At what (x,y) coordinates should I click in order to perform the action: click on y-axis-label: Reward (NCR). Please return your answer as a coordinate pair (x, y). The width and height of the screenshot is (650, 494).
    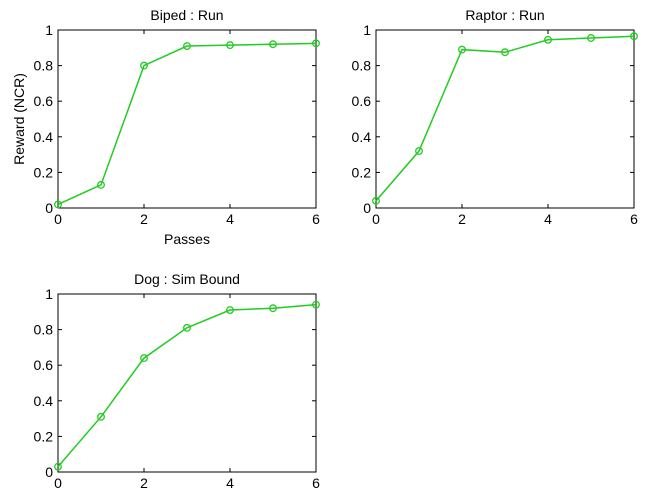
    Looking at the image, I should click on (19, 119).